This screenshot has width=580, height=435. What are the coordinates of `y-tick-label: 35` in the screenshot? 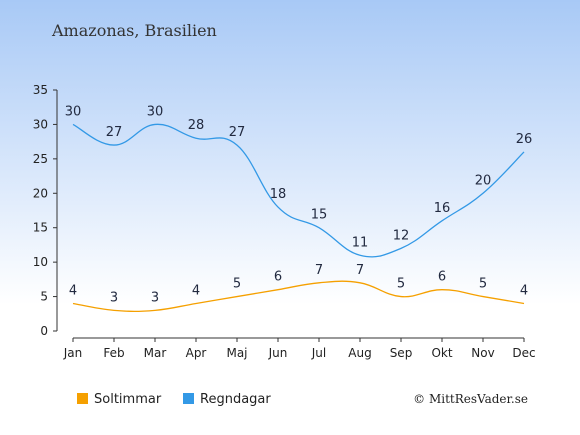 It's located at (40, 90).